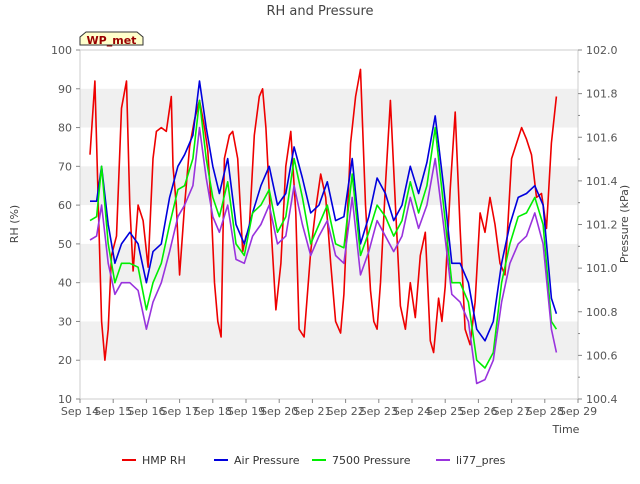 The height and width of the screenshot is (484, 640). Describe the element at coordinates (319, 11) in the screenshot. I see `chart-title: RH and Pressure` at that location.